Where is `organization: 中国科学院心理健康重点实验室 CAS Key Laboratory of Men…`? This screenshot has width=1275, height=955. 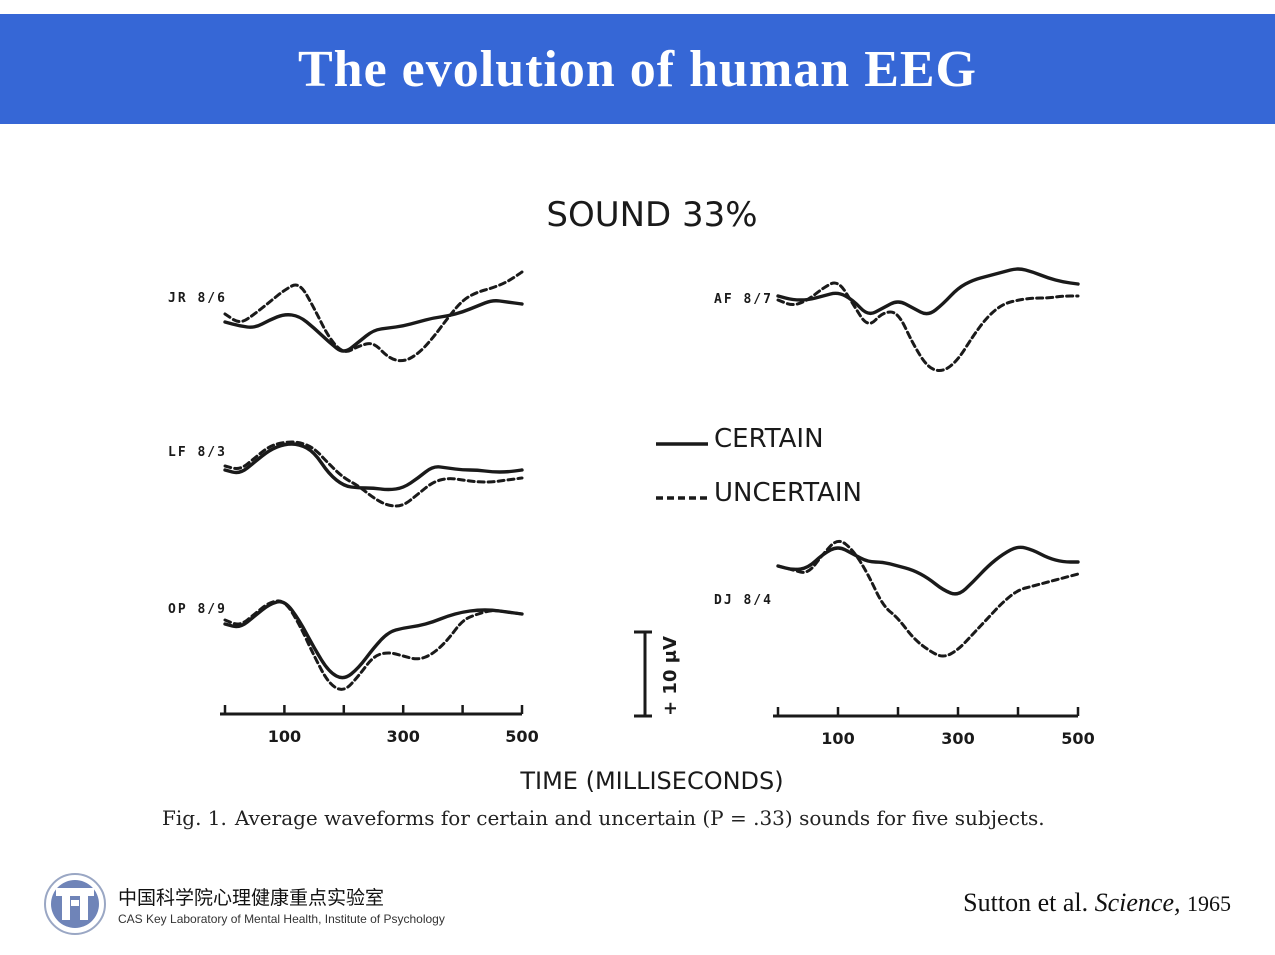 organization: 中国科学院心理健康重点实验室 CAS Key Laboratory of Men… is located at coordinates (281, 907).